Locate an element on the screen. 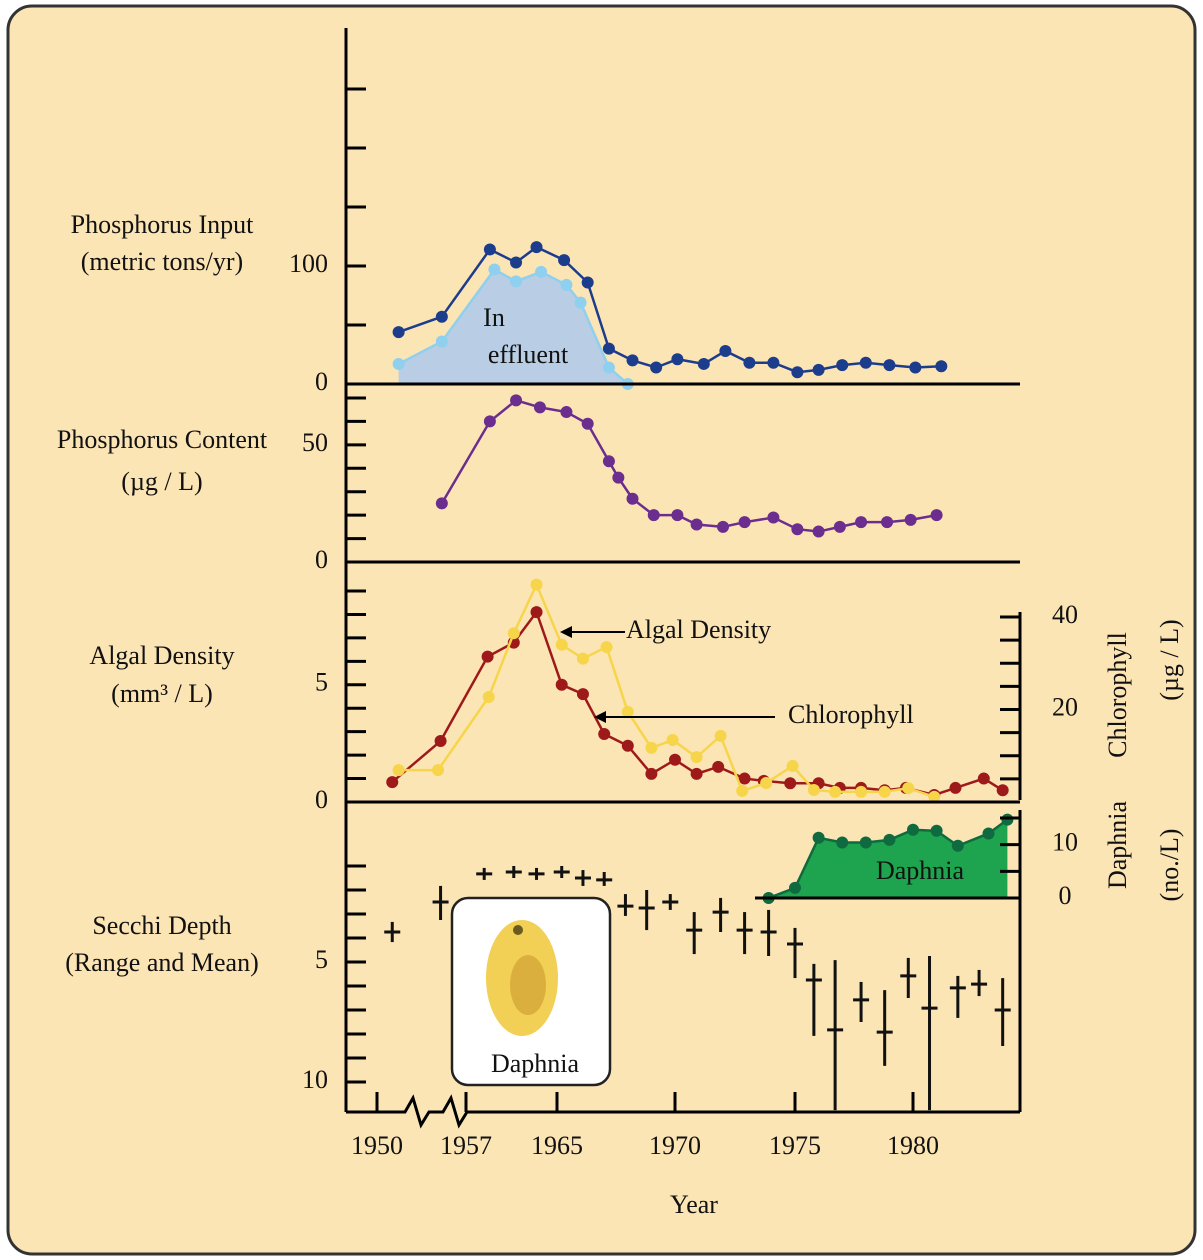  y-axis-title: Algal Density is located at coordinates (161, 655).